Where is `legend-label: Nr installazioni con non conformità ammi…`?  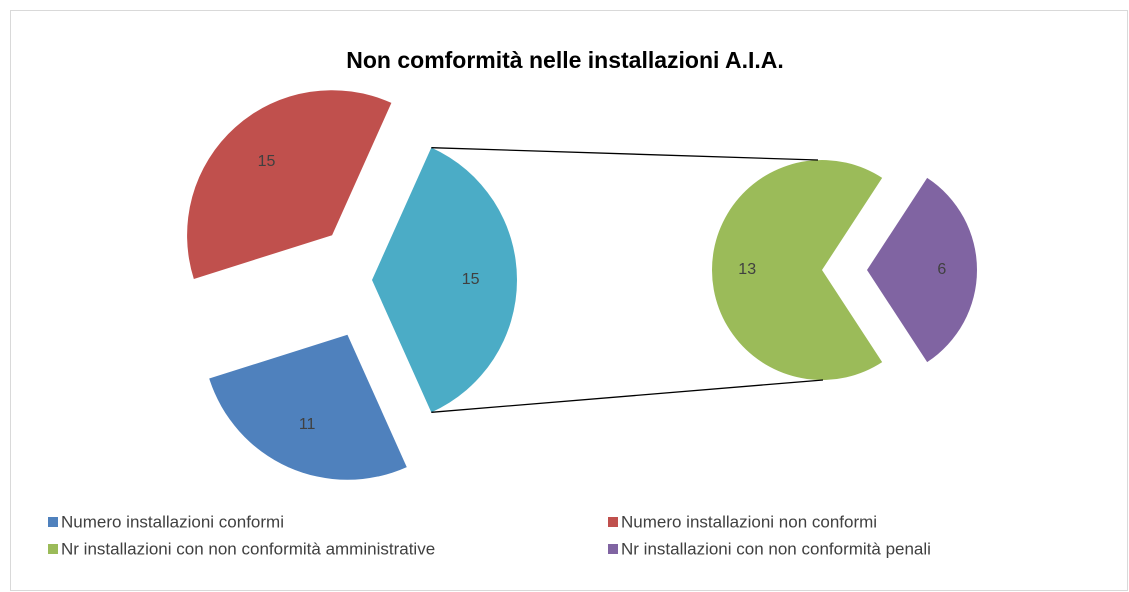
legend-label: Nr installazioni con non conformità ammi… is located at coordinates (248, 548).